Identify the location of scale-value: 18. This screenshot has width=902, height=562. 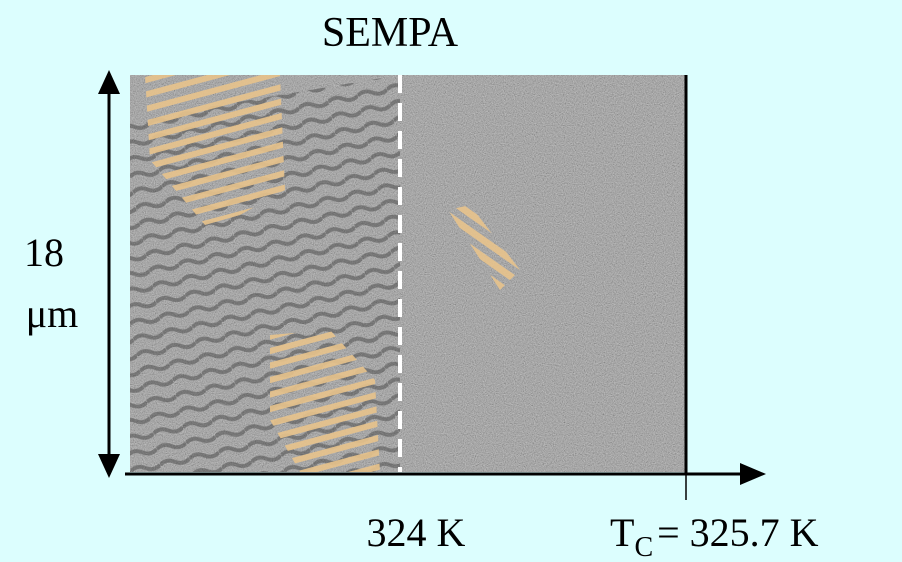
(44, 252).